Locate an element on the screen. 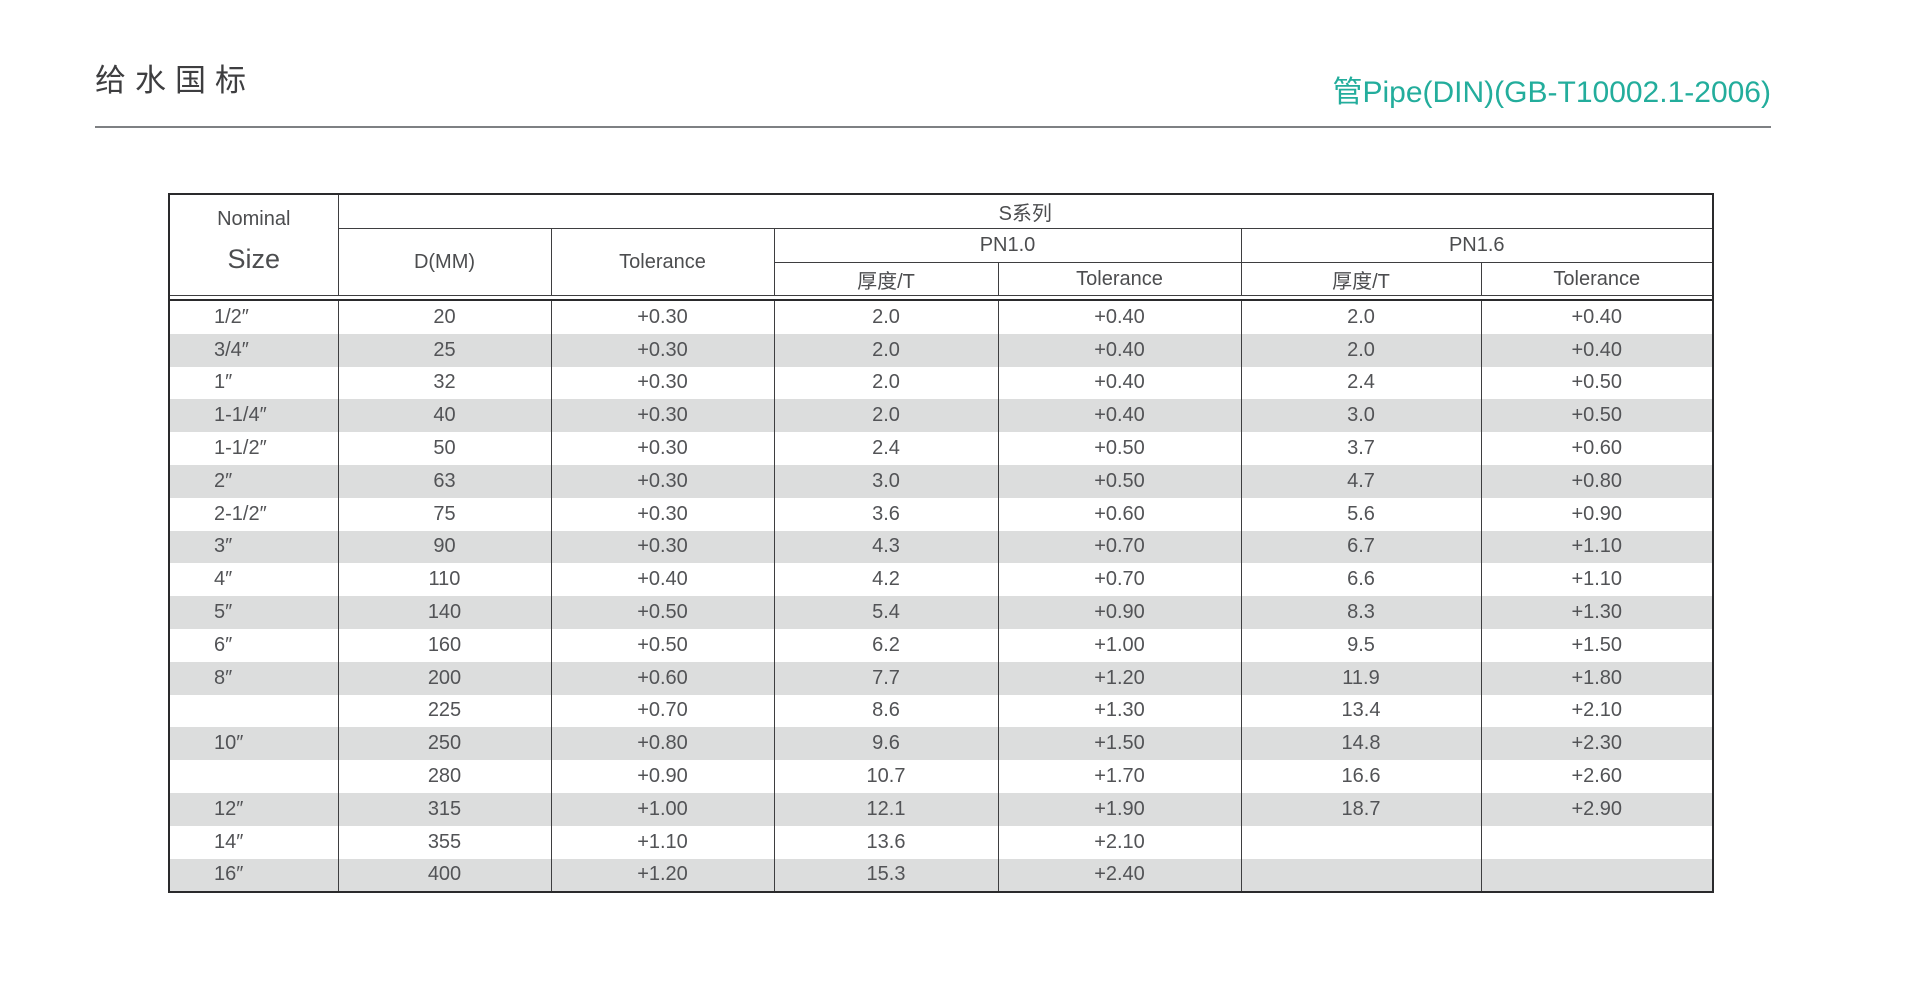  d-tolerance-header: Tolerance is located at coordinates (662, 262).